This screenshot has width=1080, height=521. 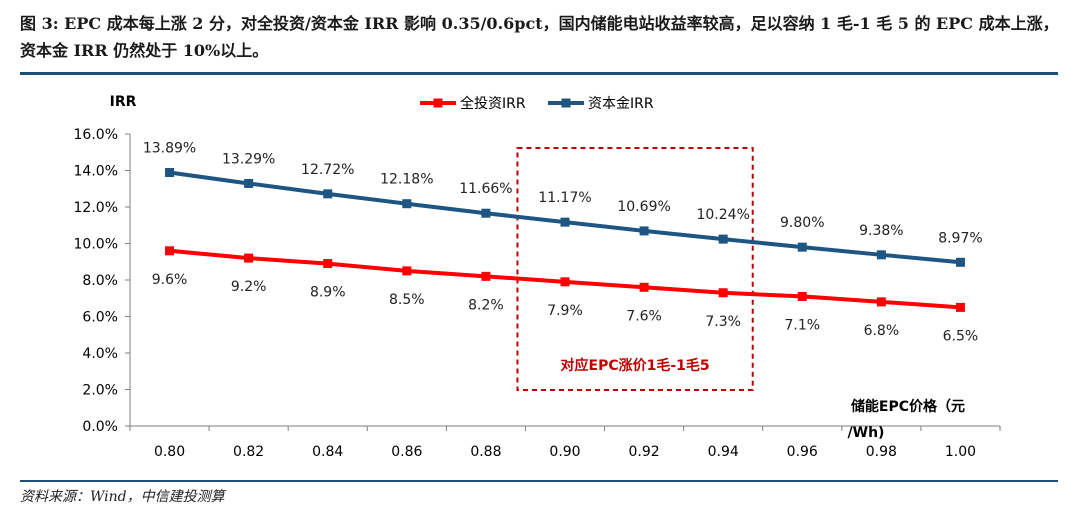 I want to click on series-1-data-label: 11.17%, so click(x=564, y=198).